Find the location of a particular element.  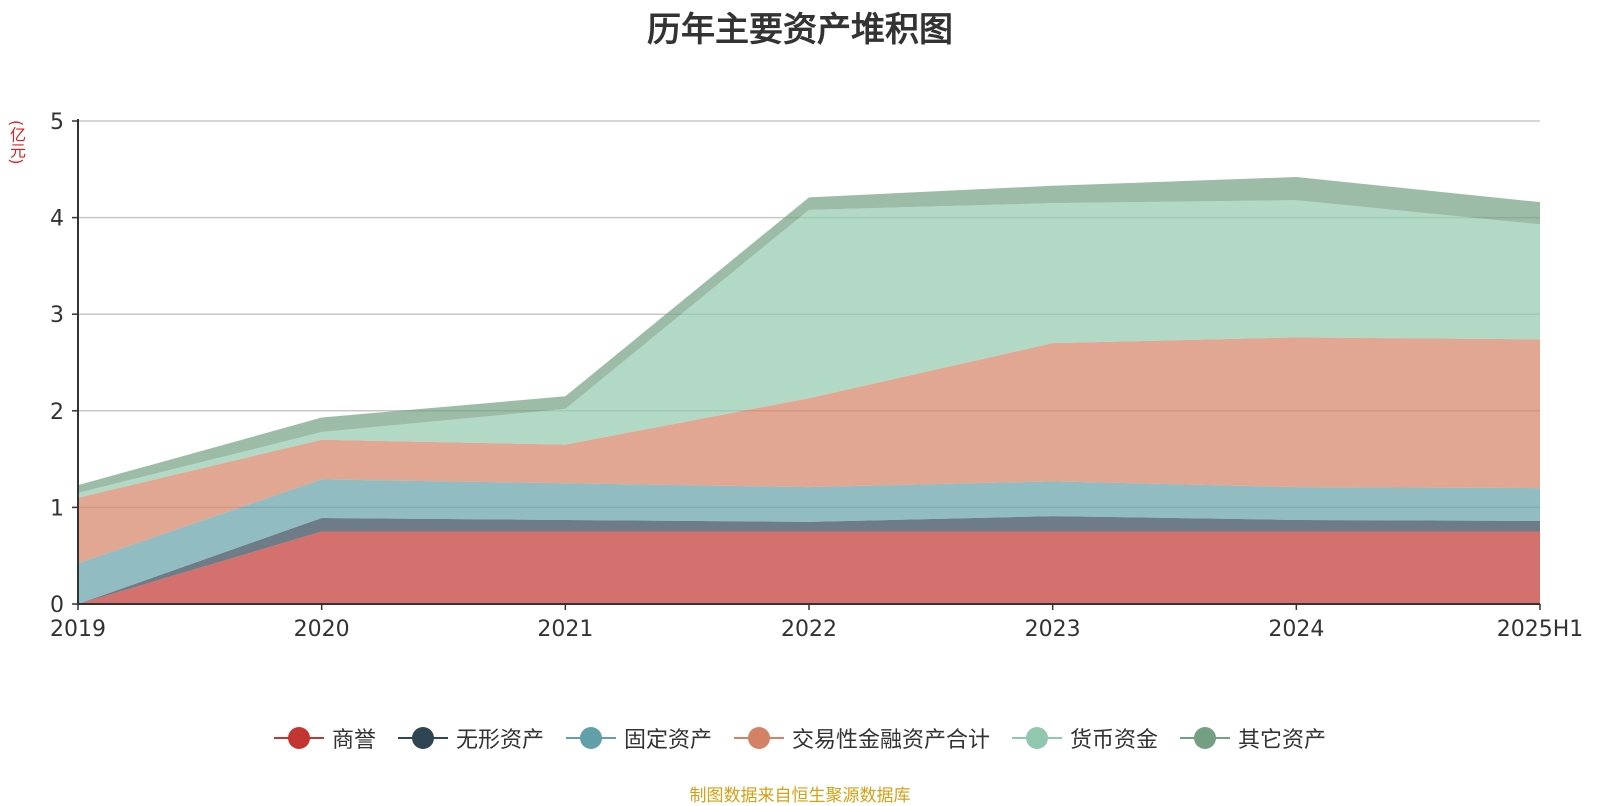

legend-item: 无形资产 is located at coordinates (470, 738).